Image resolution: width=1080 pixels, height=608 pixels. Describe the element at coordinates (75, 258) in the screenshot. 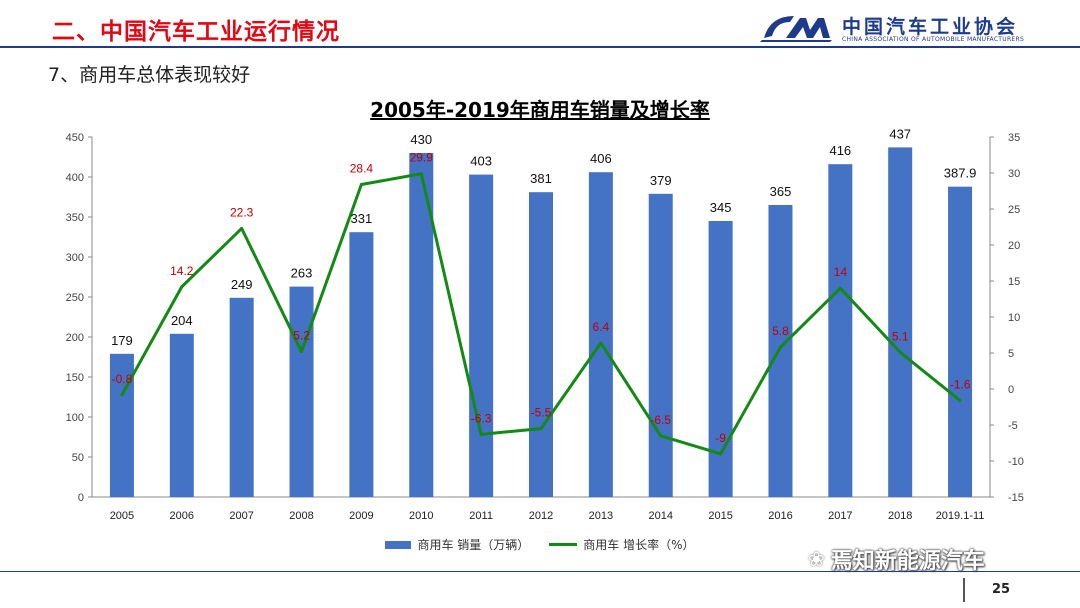

I see `left-axis-tick-label: 300` at that location.